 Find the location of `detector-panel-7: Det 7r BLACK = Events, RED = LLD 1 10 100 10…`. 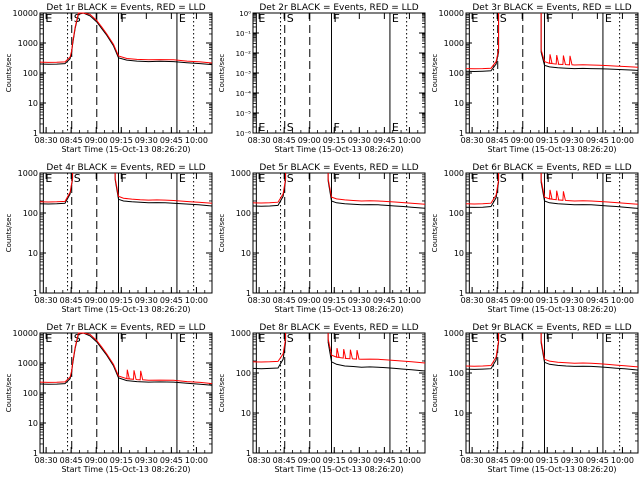

detector-panel-7: Det 7r BLACK = Events, RED = LLD 1 10 100 10… is located at coordinates (109, 398).